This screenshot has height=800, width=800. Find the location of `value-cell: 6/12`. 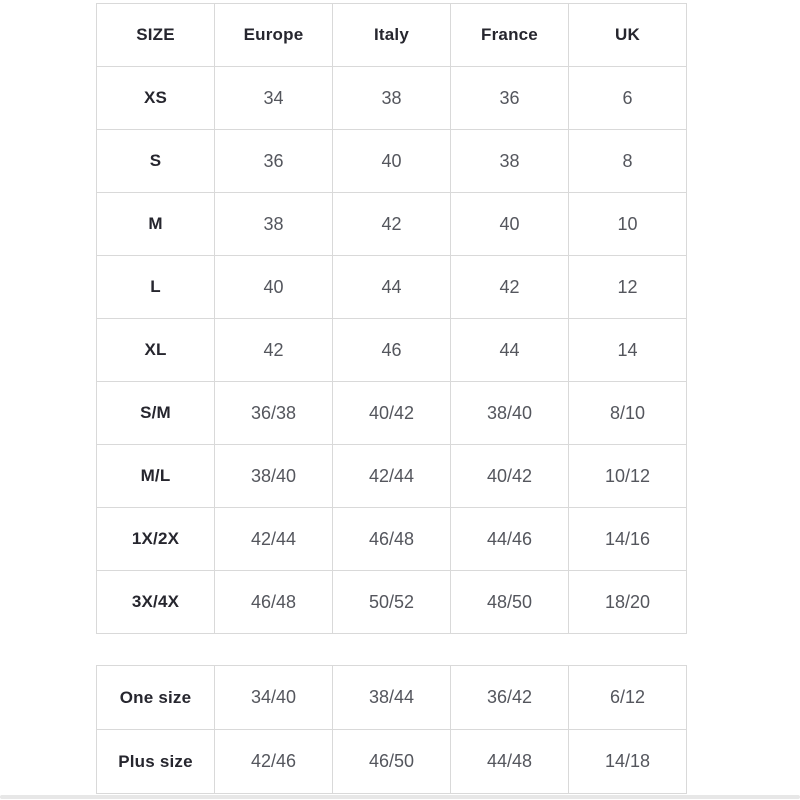

value-cell: 6/12 is located at coordinates (627, 697).